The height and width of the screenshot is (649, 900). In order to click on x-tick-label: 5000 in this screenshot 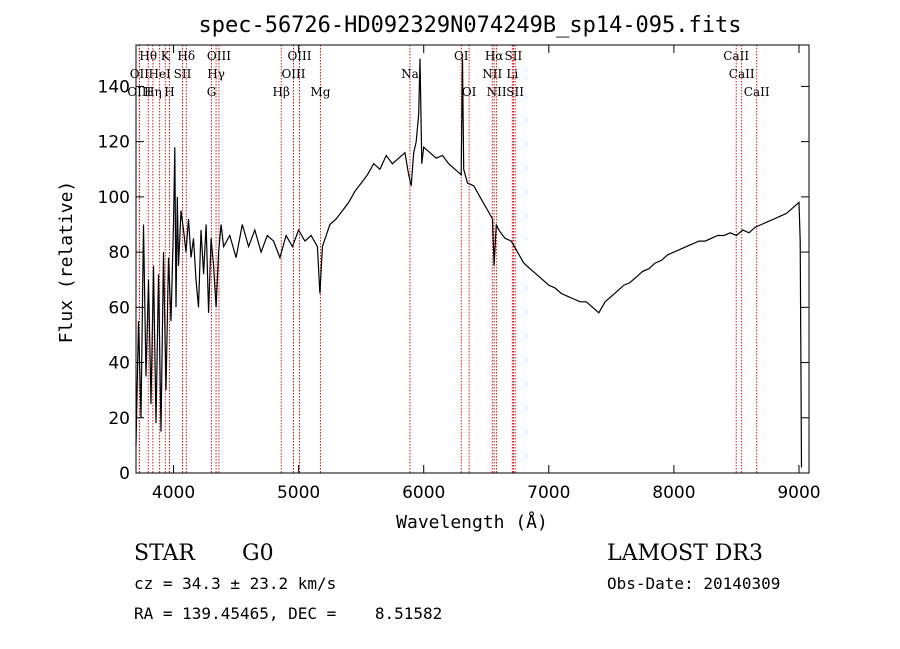, I will do `click(298, 493)`.